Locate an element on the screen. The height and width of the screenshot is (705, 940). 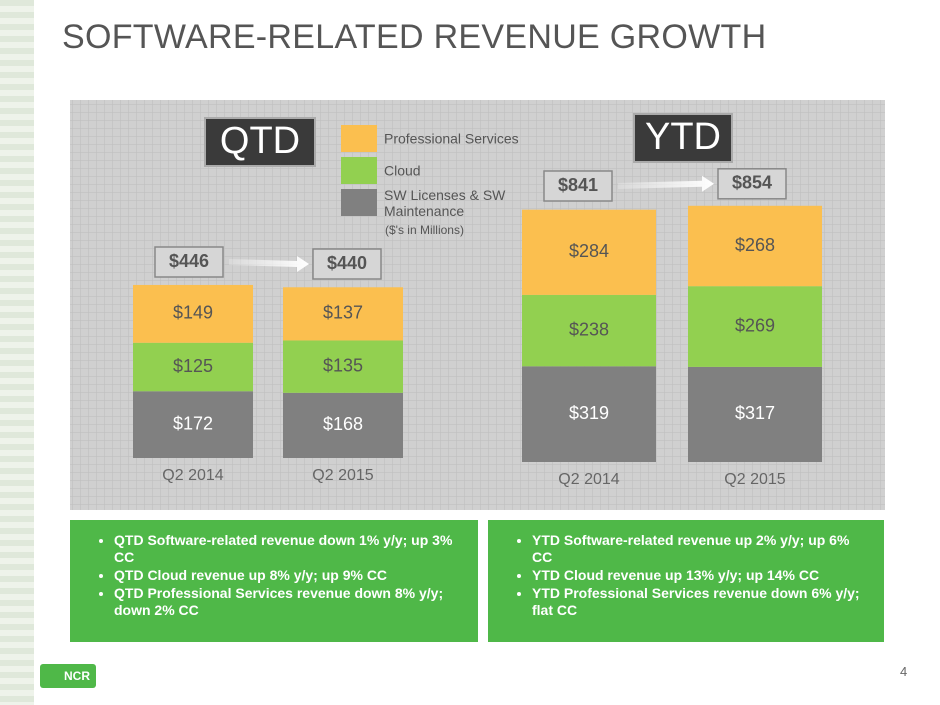
value-label: $149 is located at coordinates (193, 313).